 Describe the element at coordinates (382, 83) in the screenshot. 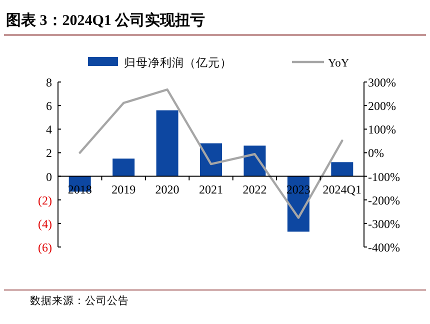

I see `y2-tick-label: 300%` at that location.